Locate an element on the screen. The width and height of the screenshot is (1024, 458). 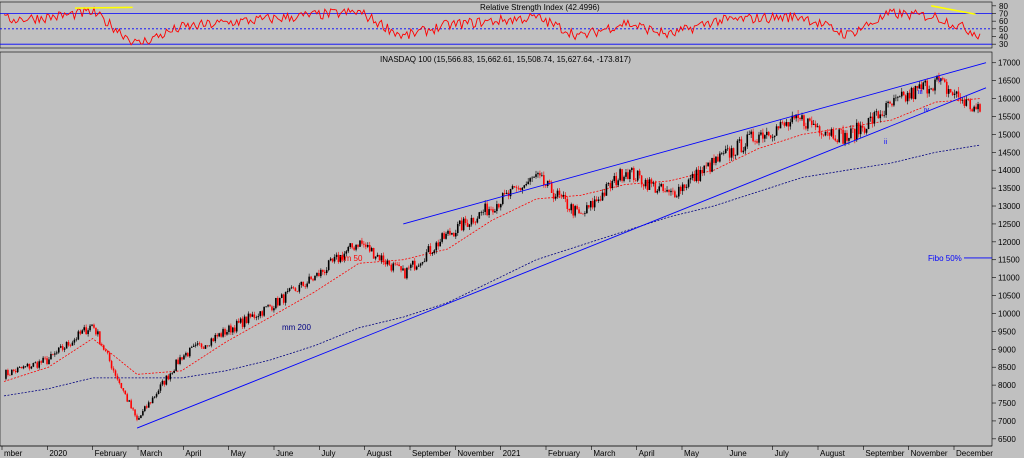
rsi-line is located at coordinates (492, 26).